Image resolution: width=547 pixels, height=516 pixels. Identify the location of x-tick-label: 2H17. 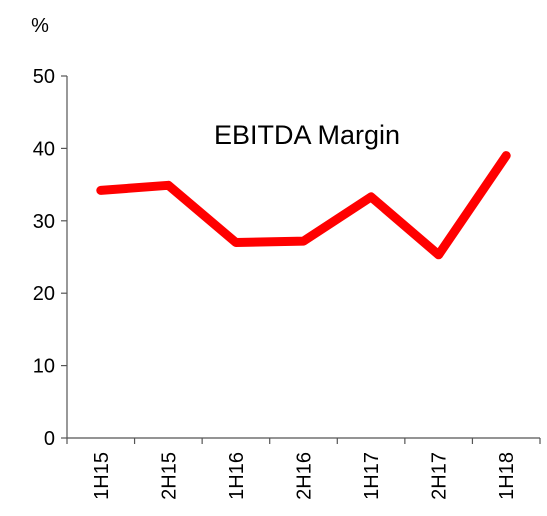
(440, 476).